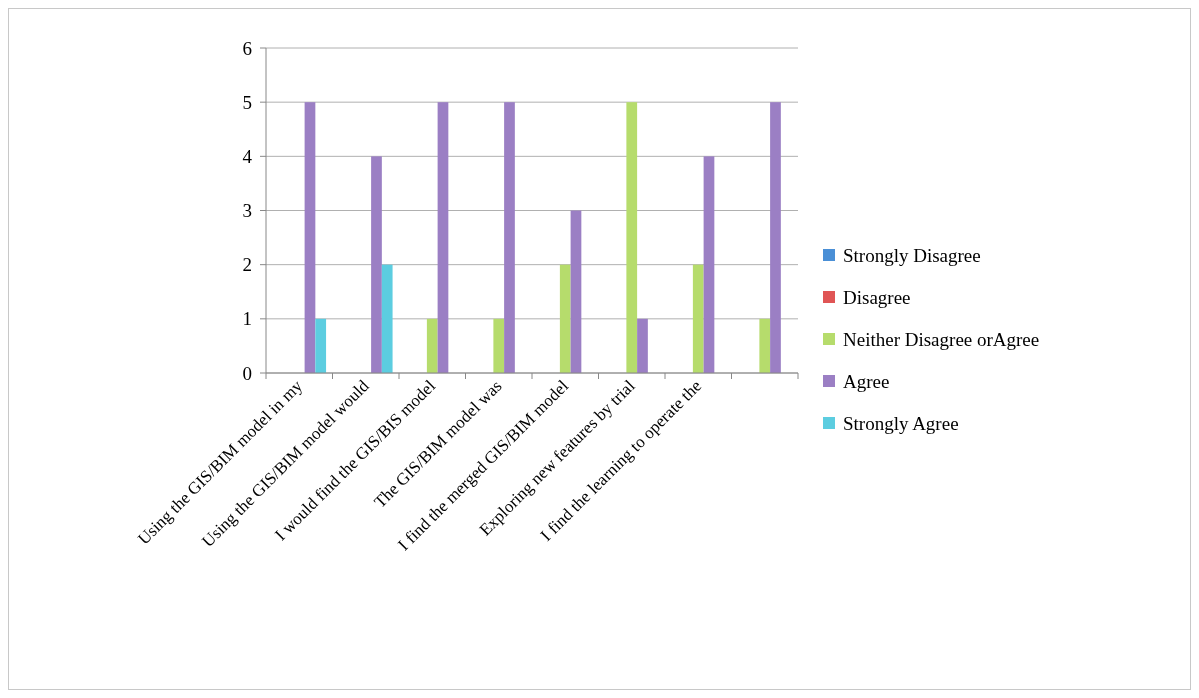  Describe the element at coordinates (247, 102) in the screenshot. I see `y-tick-label: 5` at that location.